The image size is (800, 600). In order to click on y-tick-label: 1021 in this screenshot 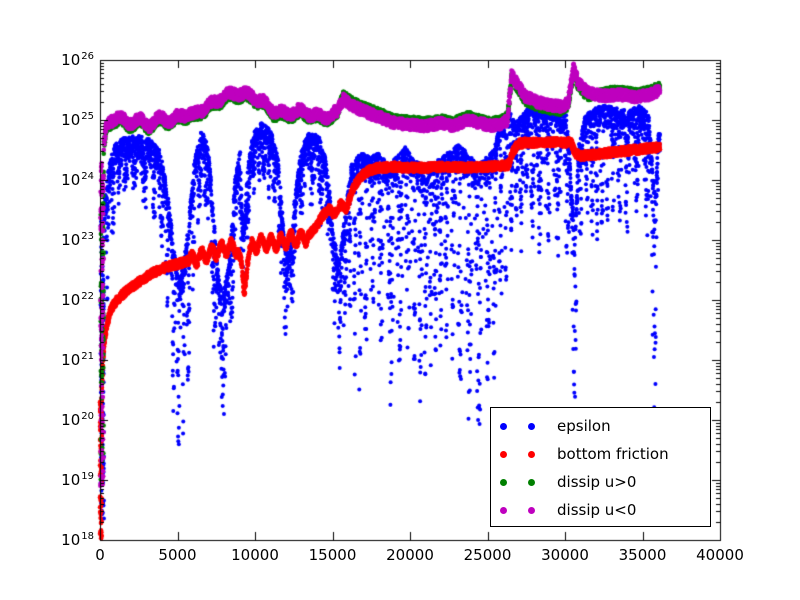, I will do `click(77, 360)`.